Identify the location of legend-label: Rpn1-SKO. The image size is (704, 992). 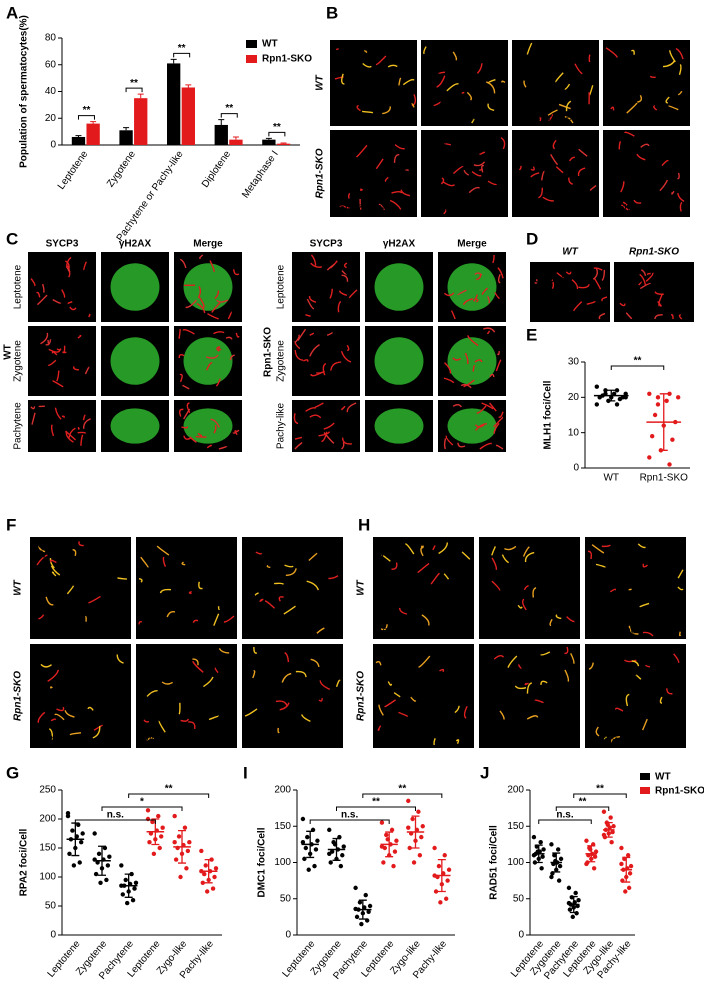
(679, 791).